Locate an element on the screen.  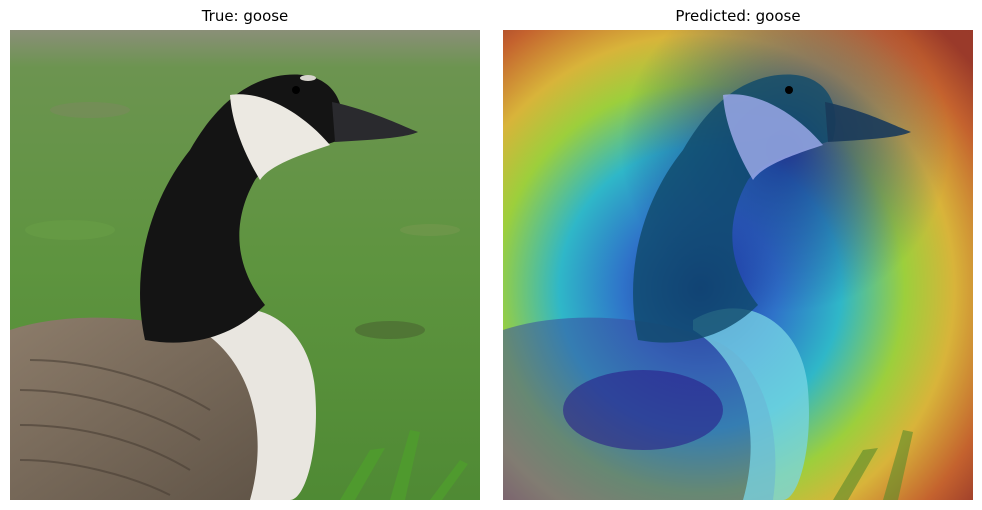
panel-title-predicted: Predicted: goose is located at coordinates (738, 16).